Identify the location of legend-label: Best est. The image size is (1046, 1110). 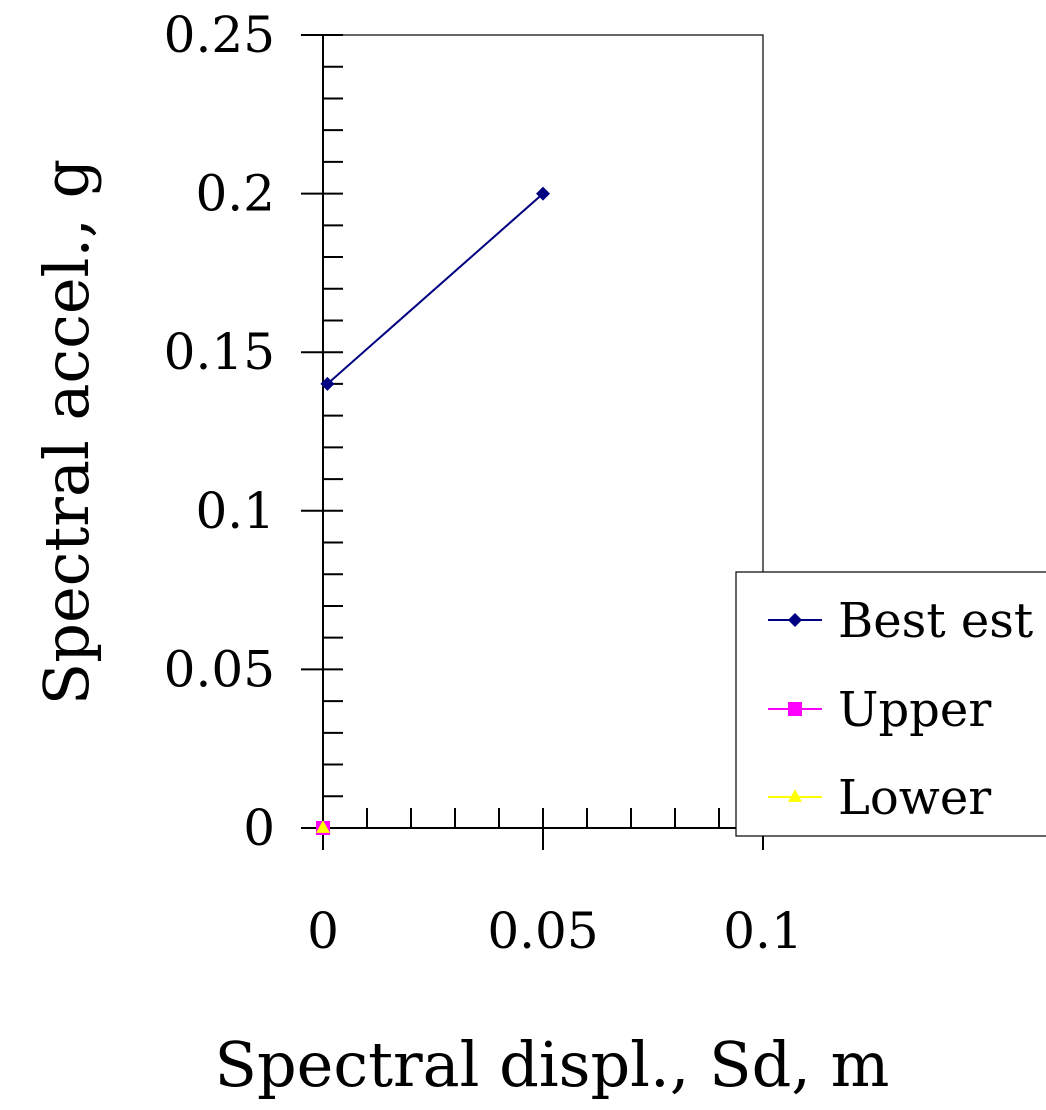
(935, 621).